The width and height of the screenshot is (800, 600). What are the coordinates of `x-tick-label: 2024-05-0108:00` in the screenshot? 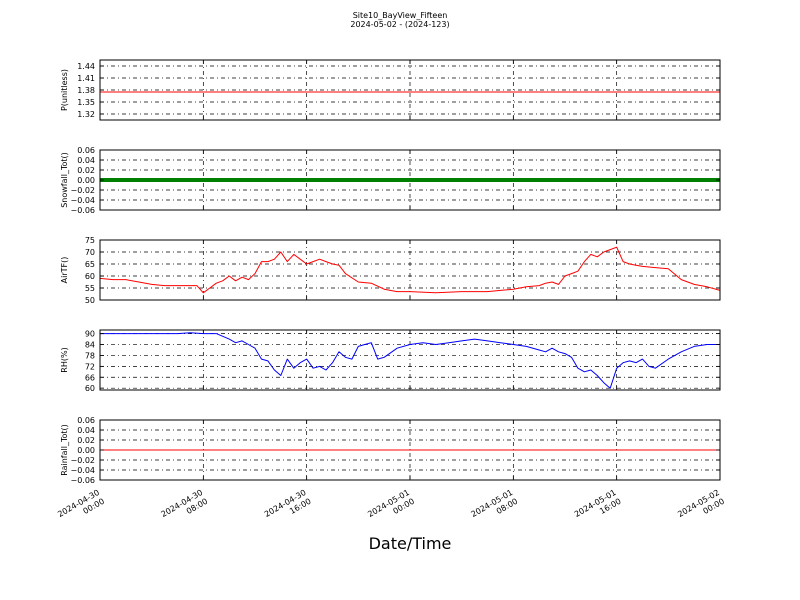 It's located at (495, 508).